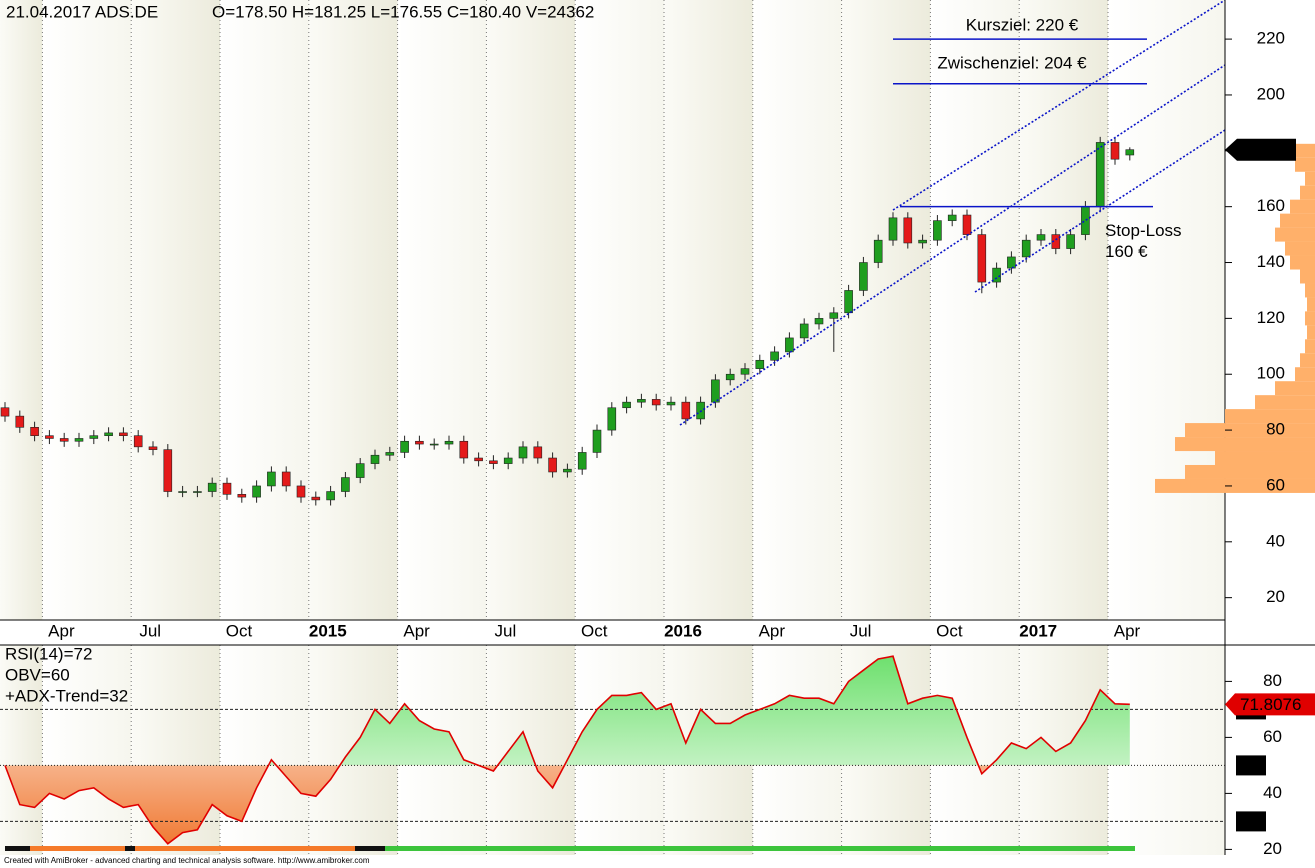 This screenshot has width=1315, height=868. I want to click on annotation-text: Zwischenziel: 204 €, so click(1012, 62).